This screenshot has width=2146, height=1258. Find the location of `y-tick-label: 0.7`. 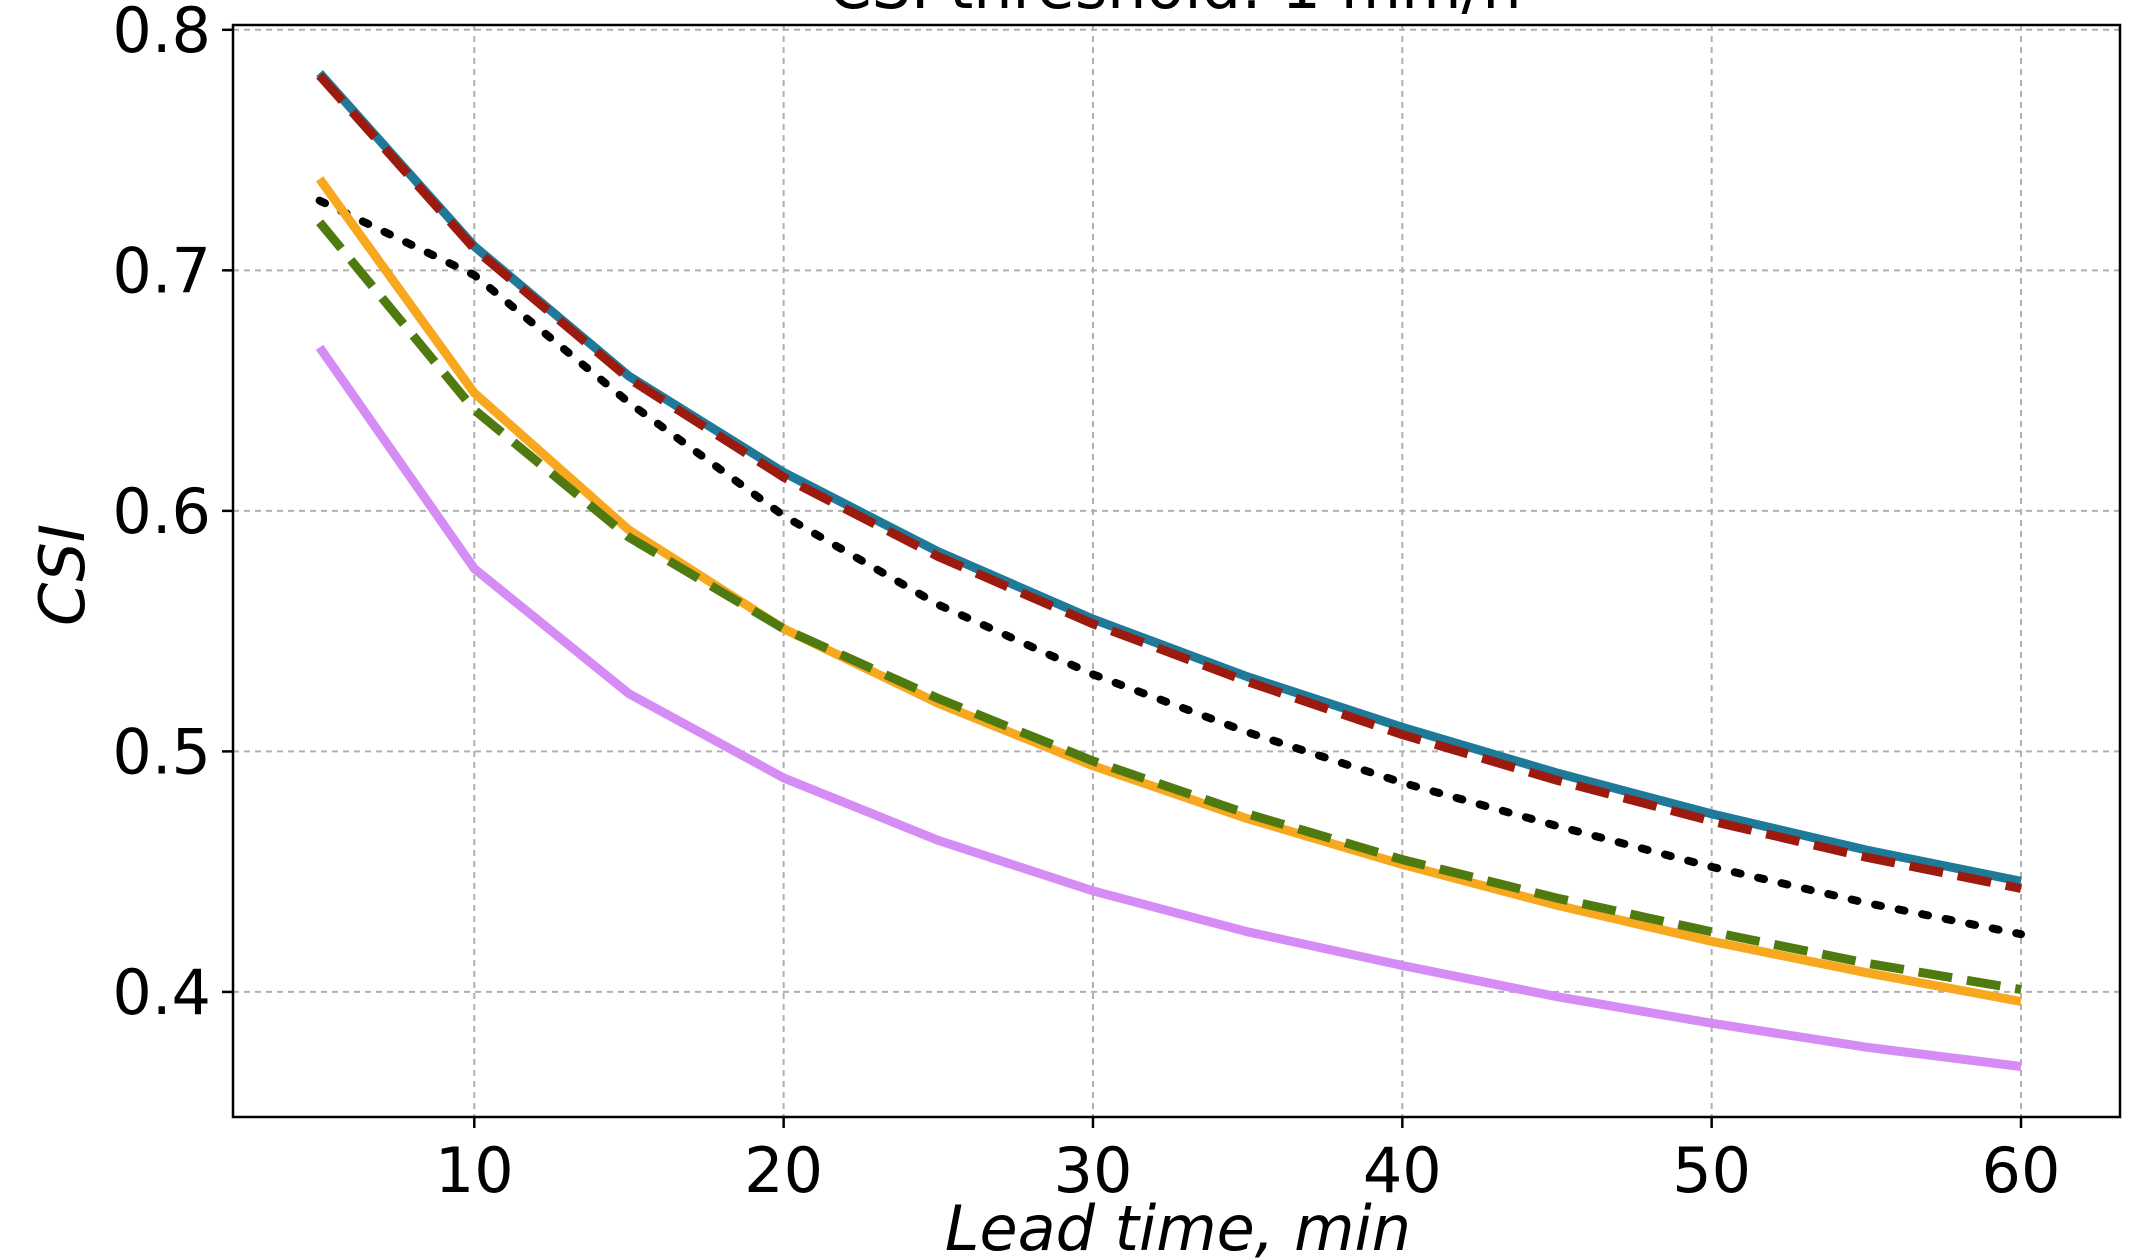

y-tick-label: 0.7 is located at coordinates (161, 270).